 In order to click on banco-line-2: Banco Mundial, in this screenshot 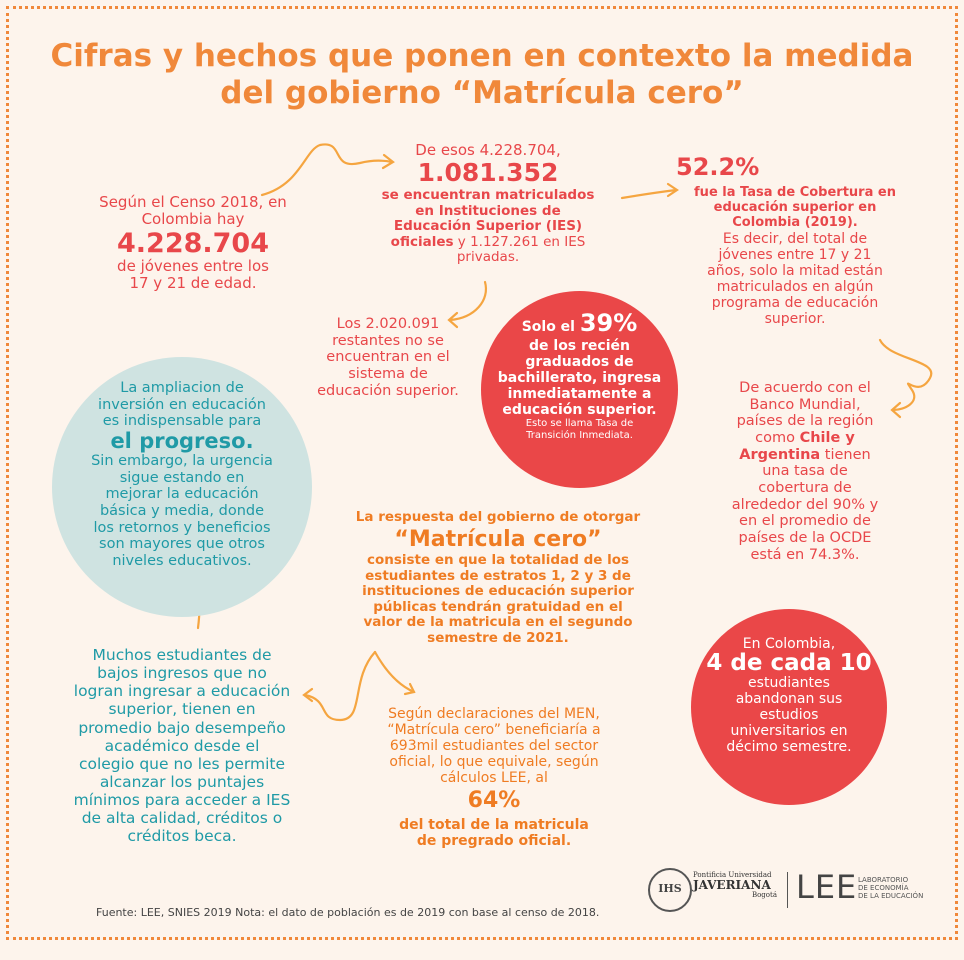, I will do `click(805, 404)`.